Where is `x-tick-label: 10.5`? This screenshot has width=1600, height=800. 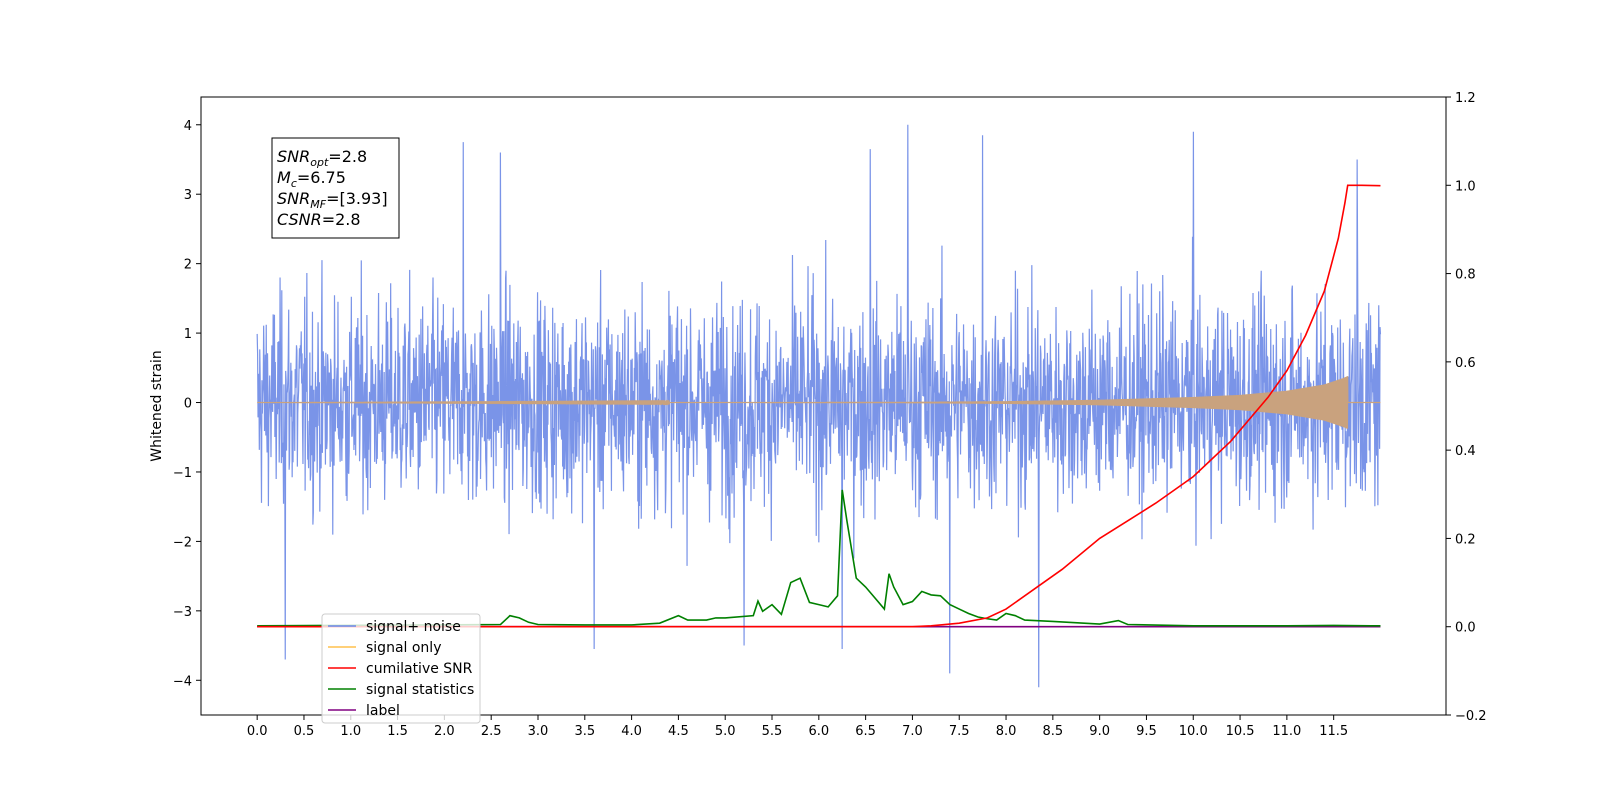
x-tick-label: 10.5 is located at coordinates (1240, 731).